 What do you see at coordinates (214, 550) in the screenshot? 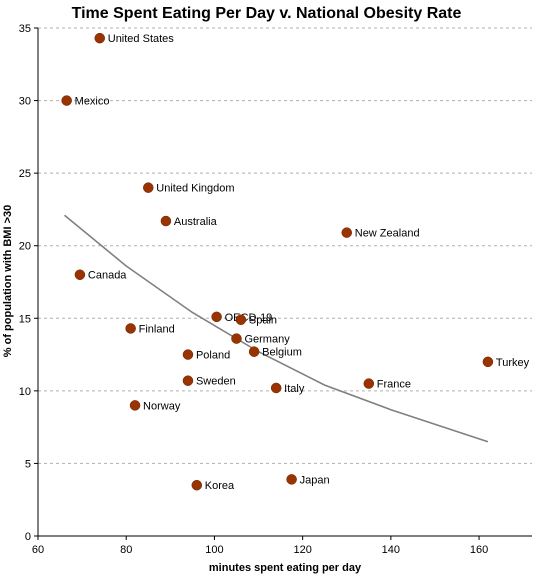
I see `x-tick-label: 100` at bounding box center [214, 550].